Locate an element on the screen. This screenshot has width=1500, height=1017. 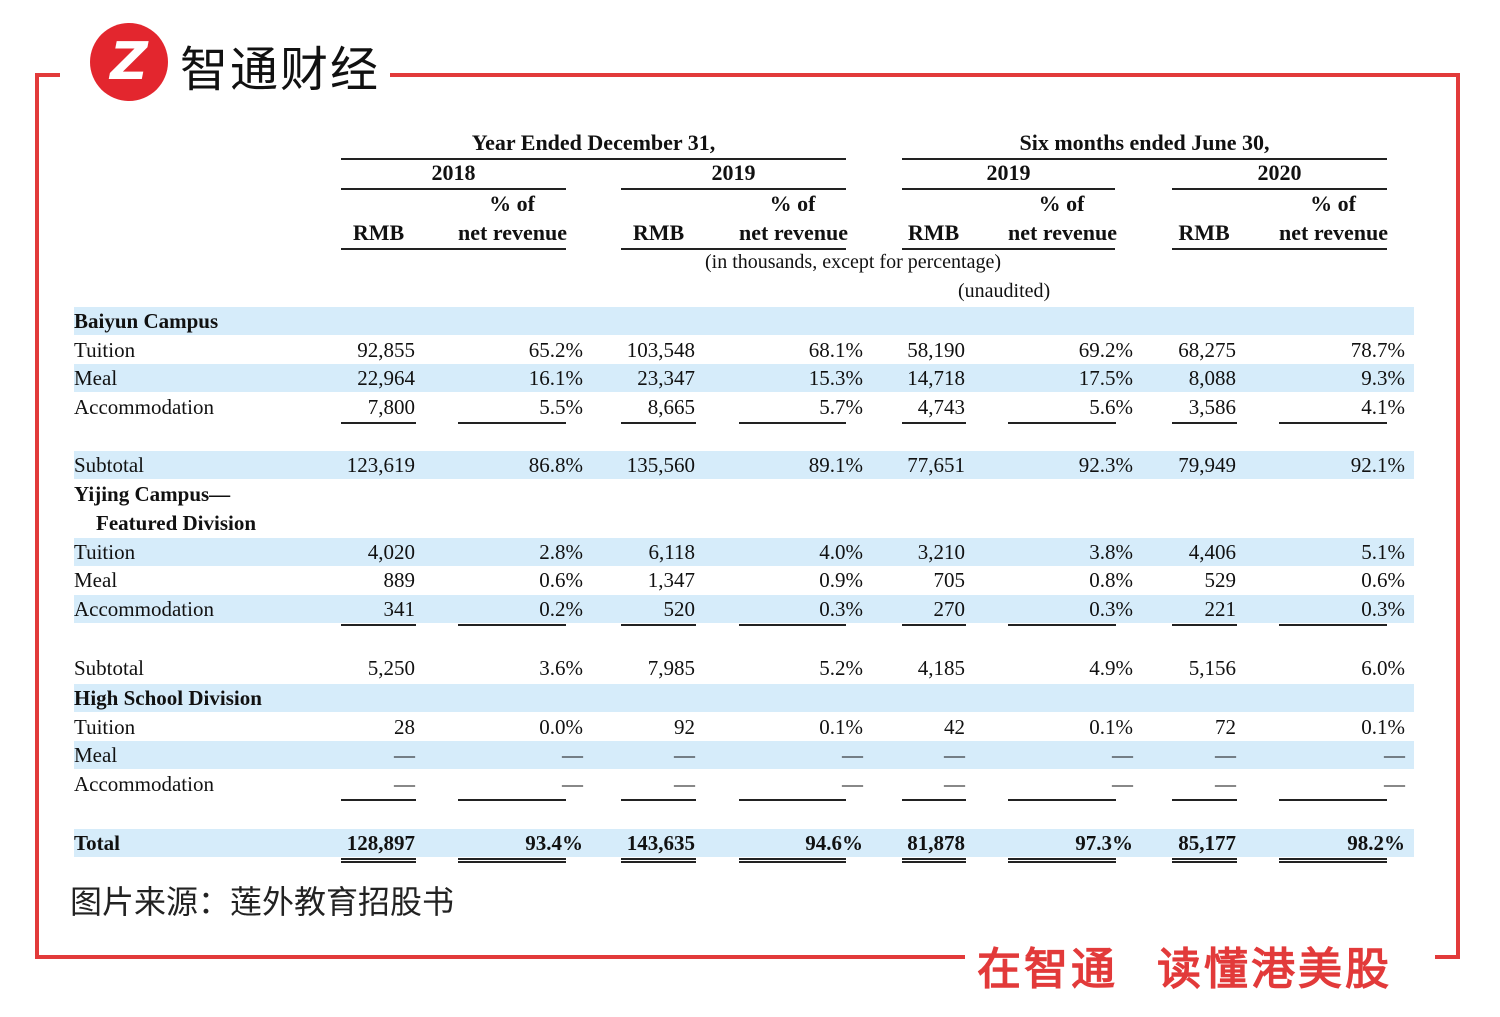
pct-cell: 9.3% is located at coordinates (1383, 378).